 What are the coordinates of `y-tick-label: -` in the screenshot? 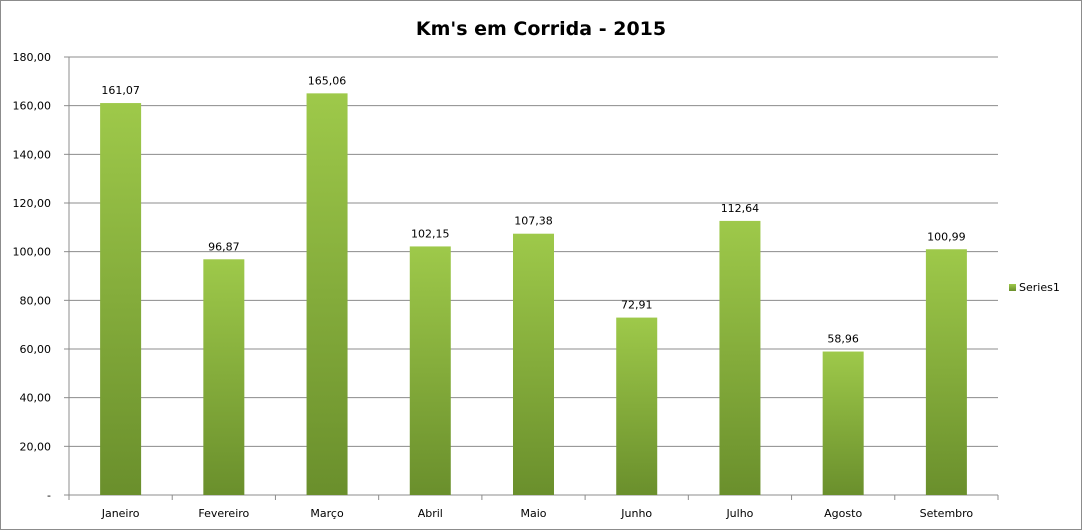 It's located at (49, 495).